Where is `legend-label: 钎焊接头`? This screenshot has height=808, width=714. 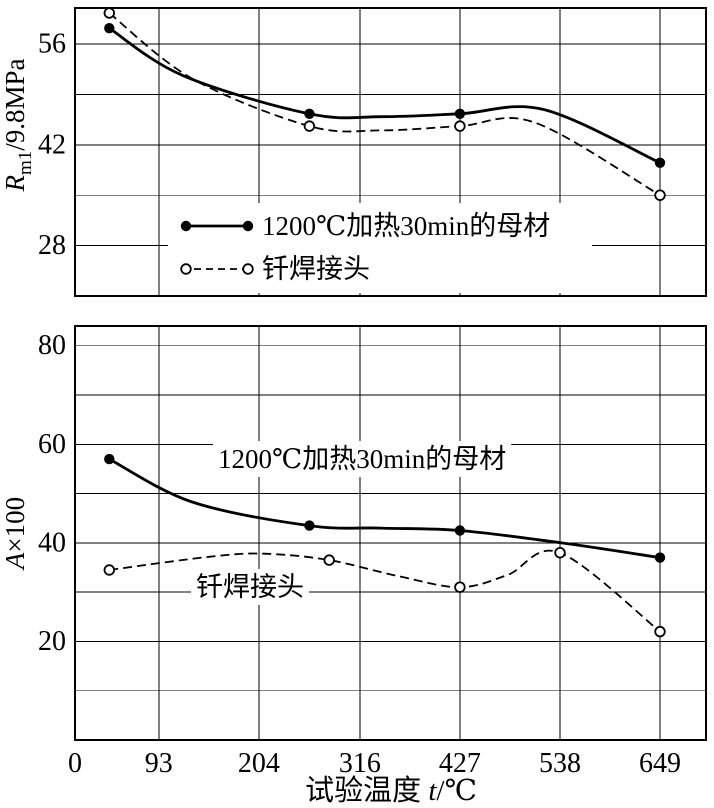
legend-label: 钎焊接头 is located at coordinates (316, 269).